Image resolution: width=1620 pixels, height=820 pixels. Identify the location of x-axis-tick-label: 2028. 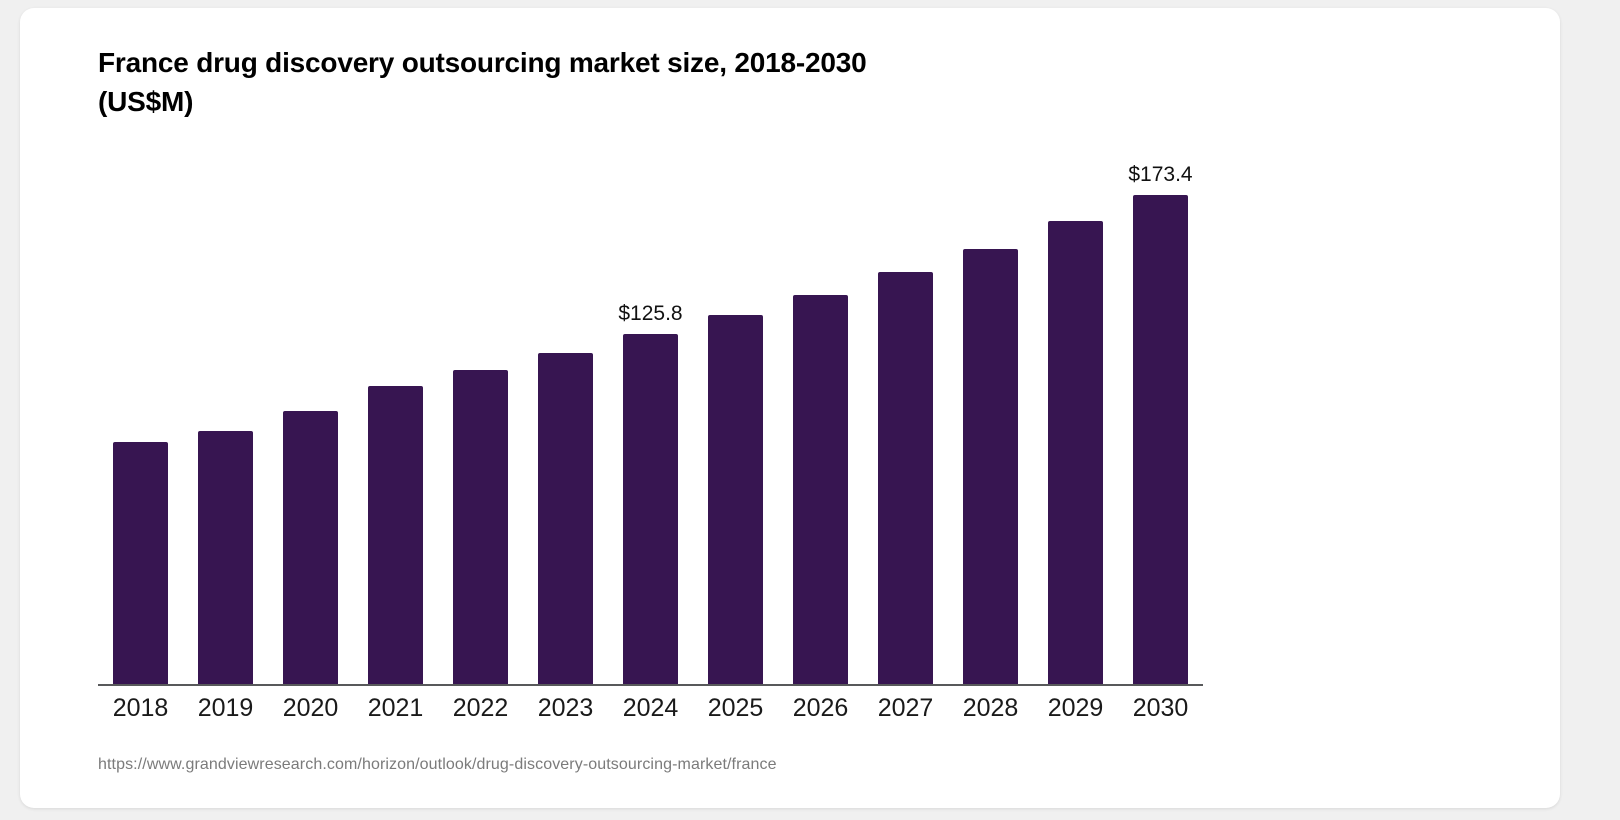
(990, 708).